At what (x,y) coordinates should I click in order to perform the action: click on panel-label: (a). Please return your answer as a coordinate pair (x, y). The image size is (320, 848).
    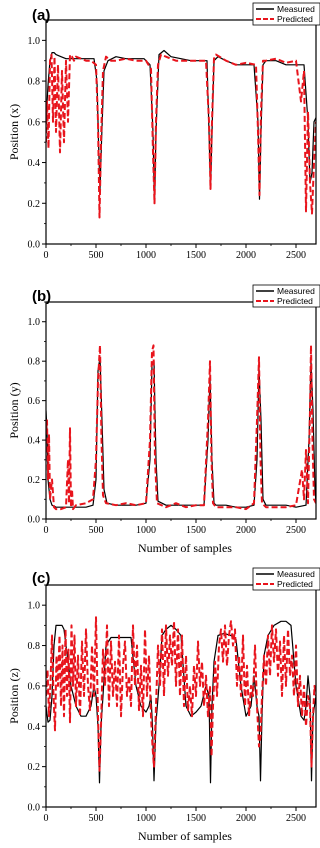
    Looking at the image, I should click on (41, 15).